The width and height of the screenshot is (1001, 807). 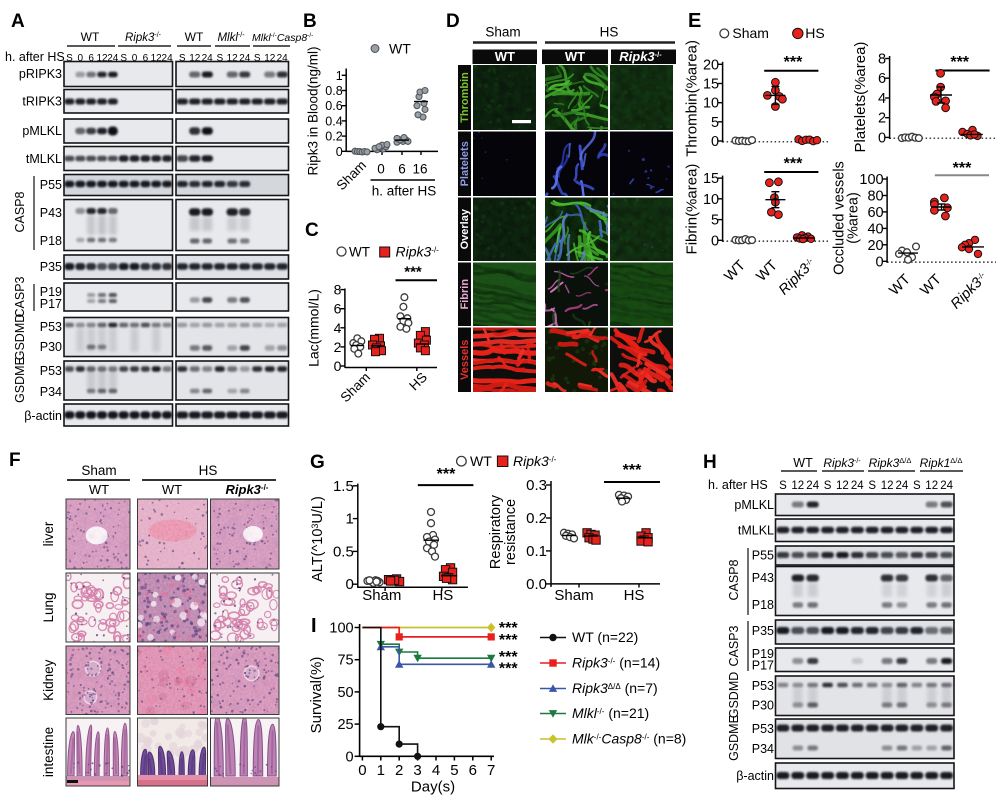 What do you see at coordinates (615, 688) in the screenshot?
I see `svg-text: Ripk3Δ/Δ (n=7)` at bounding box center [615, 688].